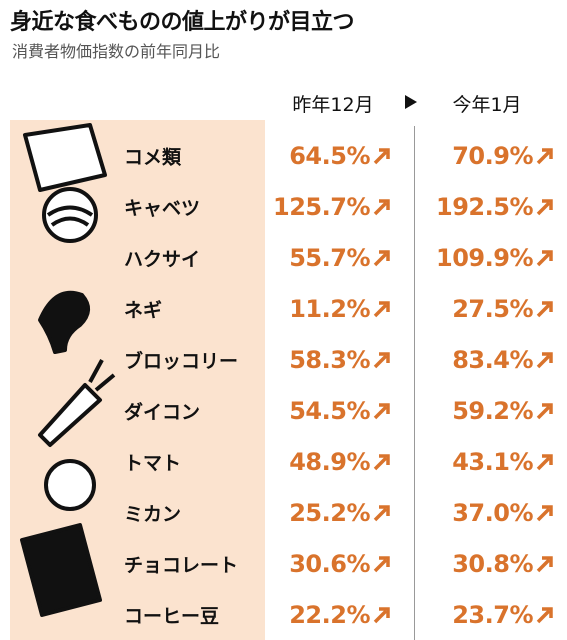 This screenshot has height=640, width=567. Describe the element at coordinates (414, 383) in the screenshot. I see `divider` at that location.